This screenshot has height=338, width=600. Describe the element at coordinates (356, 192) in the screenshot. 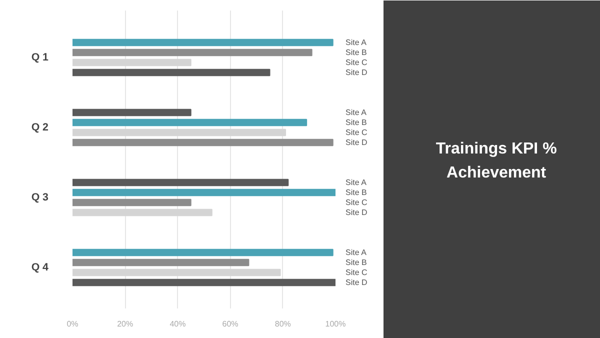

I see `series-label: Site B` at that location.